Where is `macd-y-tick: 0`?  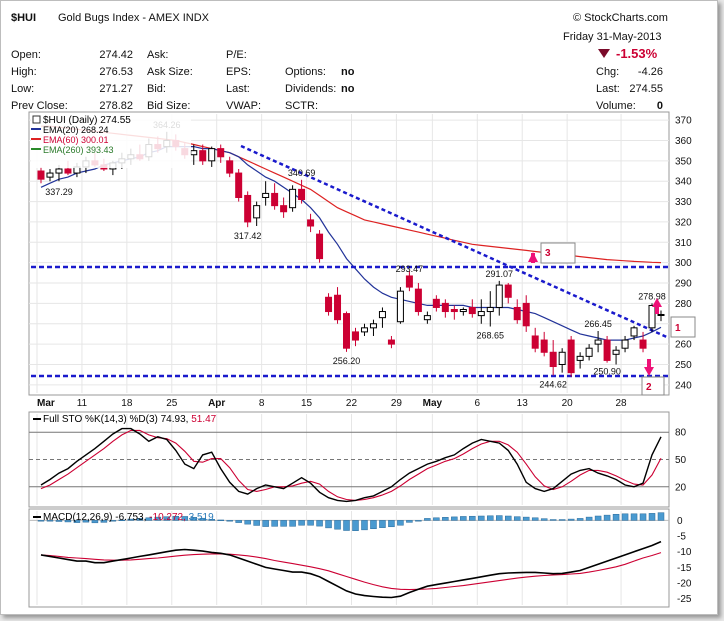 macd-y-tick: 0 is located at coordinates (680, 521).